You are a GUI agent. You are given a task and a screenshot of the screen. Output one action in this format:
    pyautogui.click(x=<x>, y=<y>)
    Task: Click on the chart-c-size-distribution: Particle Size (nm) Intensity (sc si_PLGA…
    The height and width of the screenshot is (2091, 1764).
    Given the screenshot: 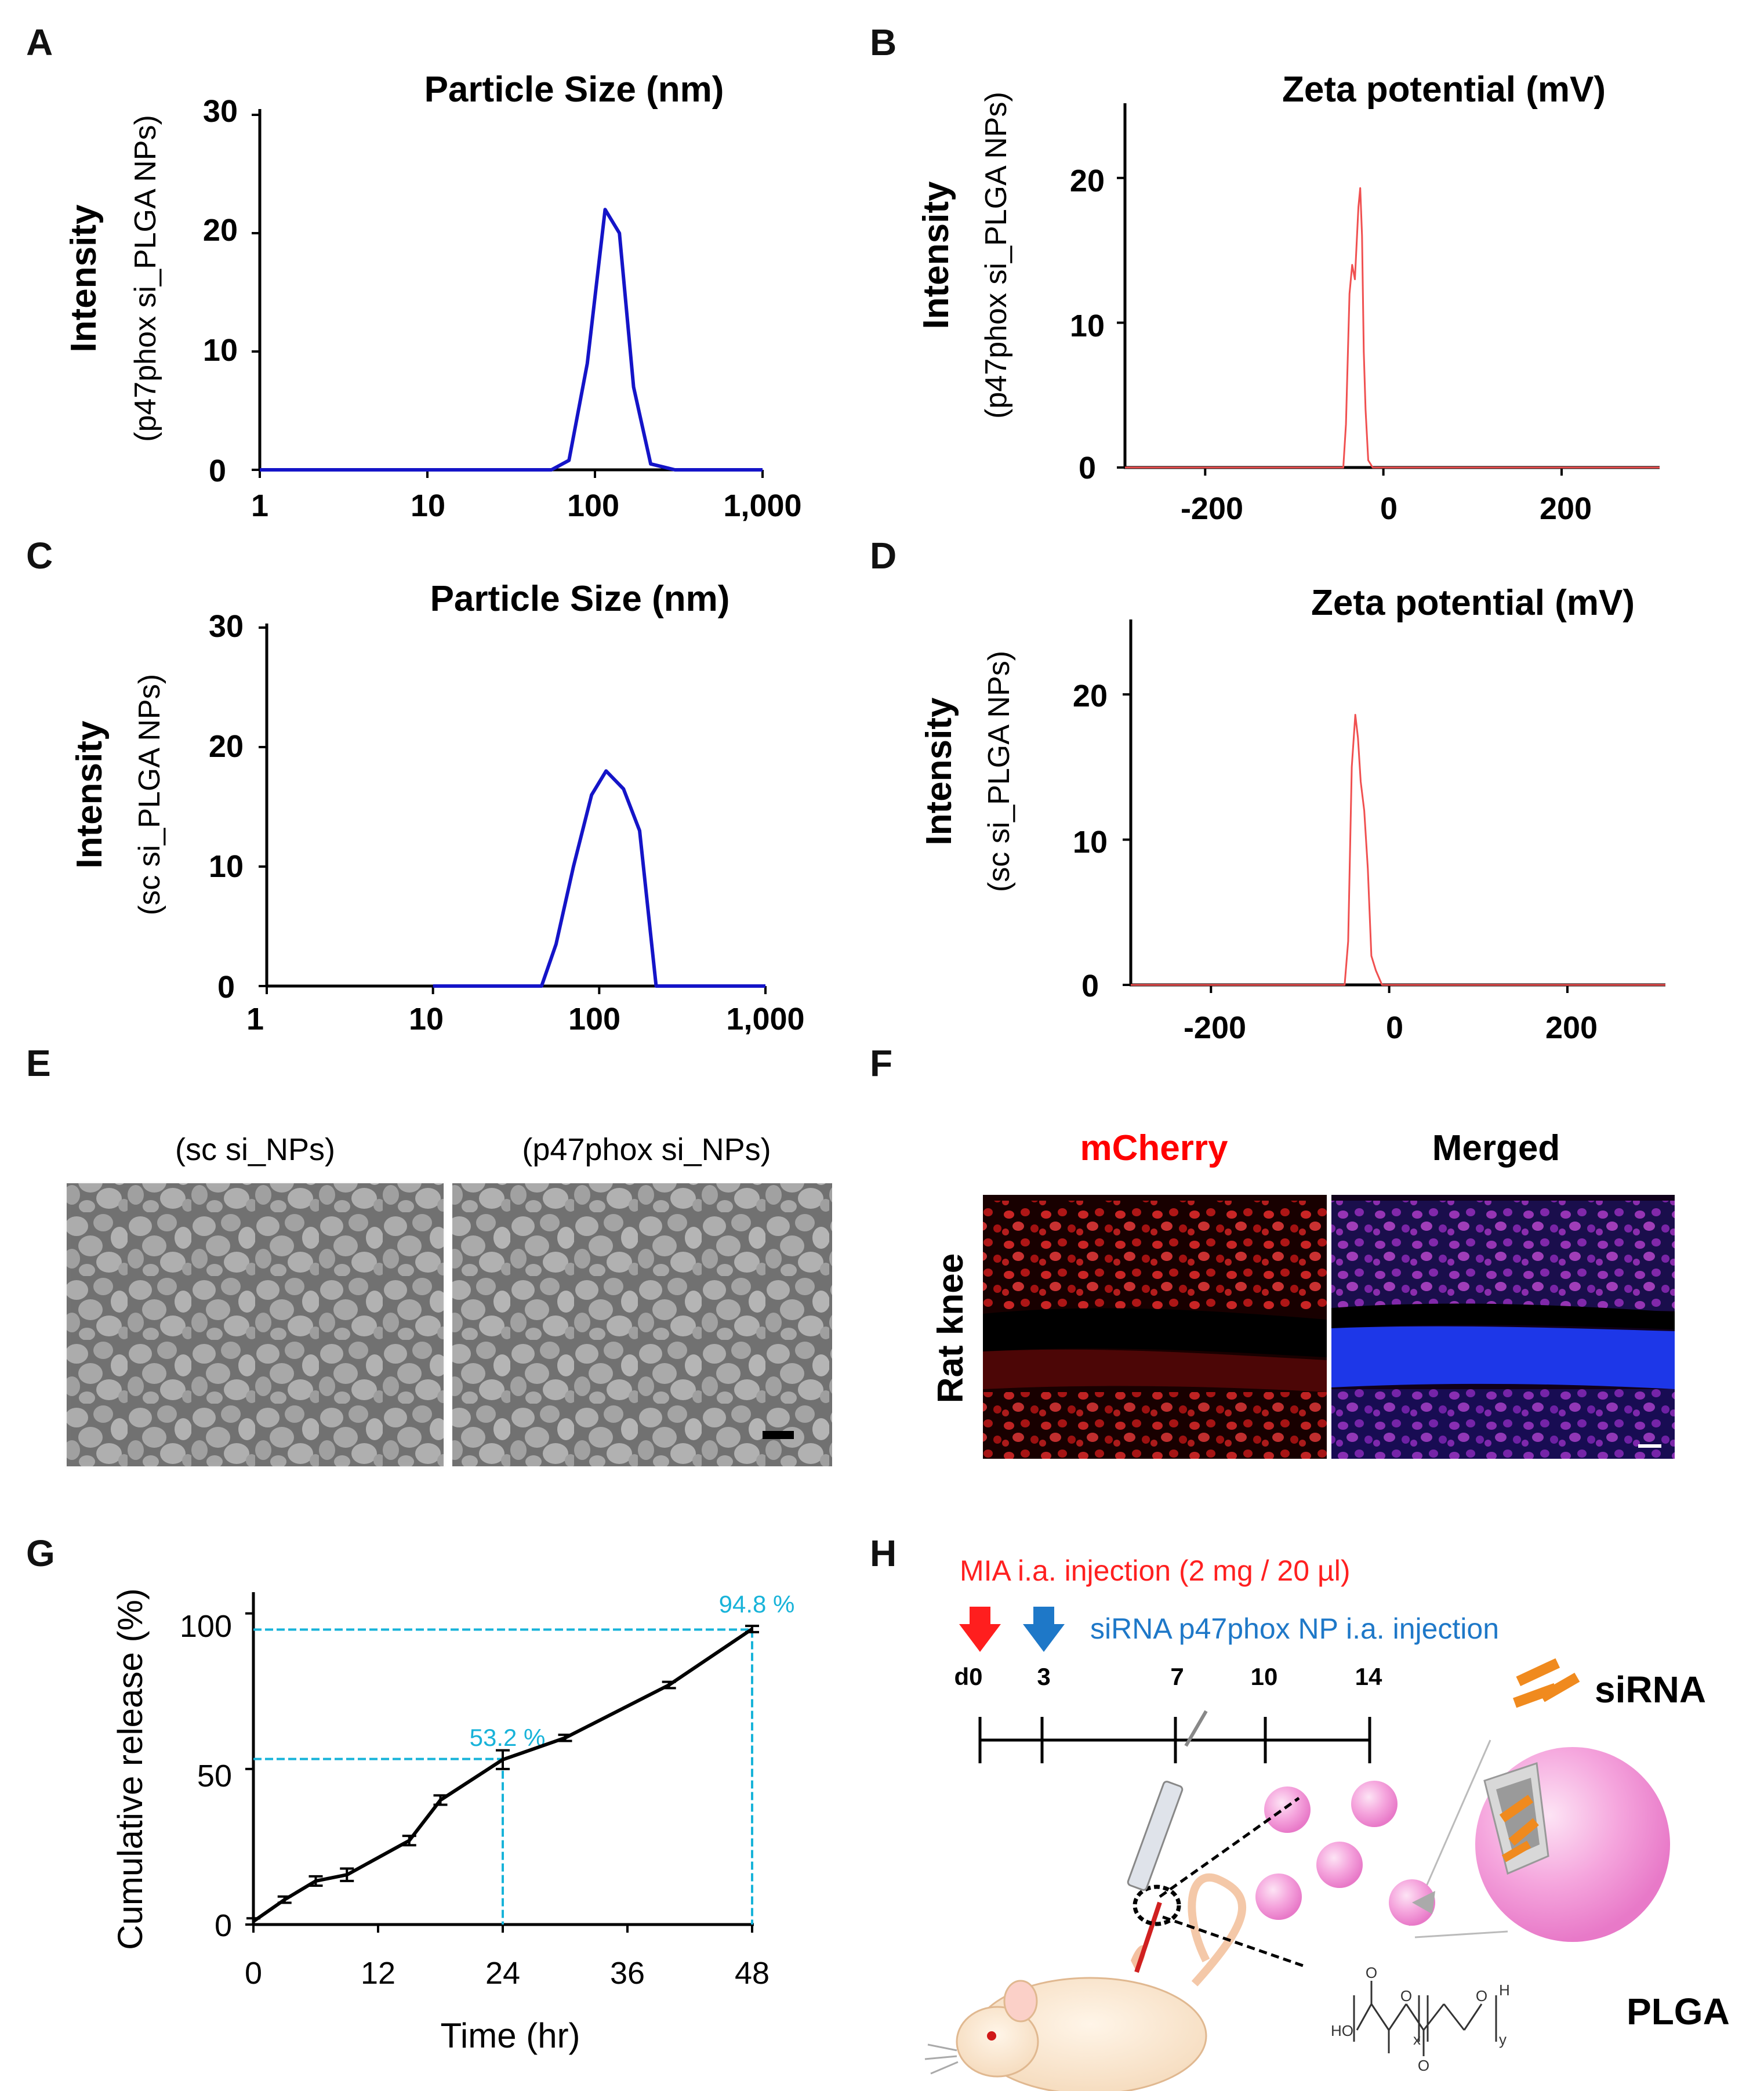 What is the action you would take?
    pyautogui.click(x=437, y=808)
    